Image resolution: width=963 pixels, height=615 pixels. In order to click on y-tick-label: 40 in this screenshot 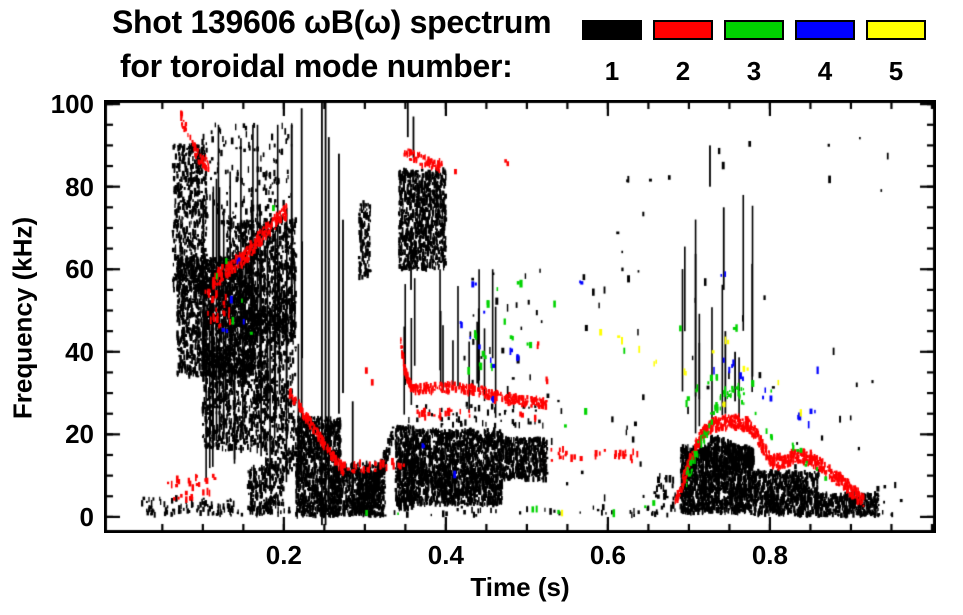, I will do `click(79, 351)`.